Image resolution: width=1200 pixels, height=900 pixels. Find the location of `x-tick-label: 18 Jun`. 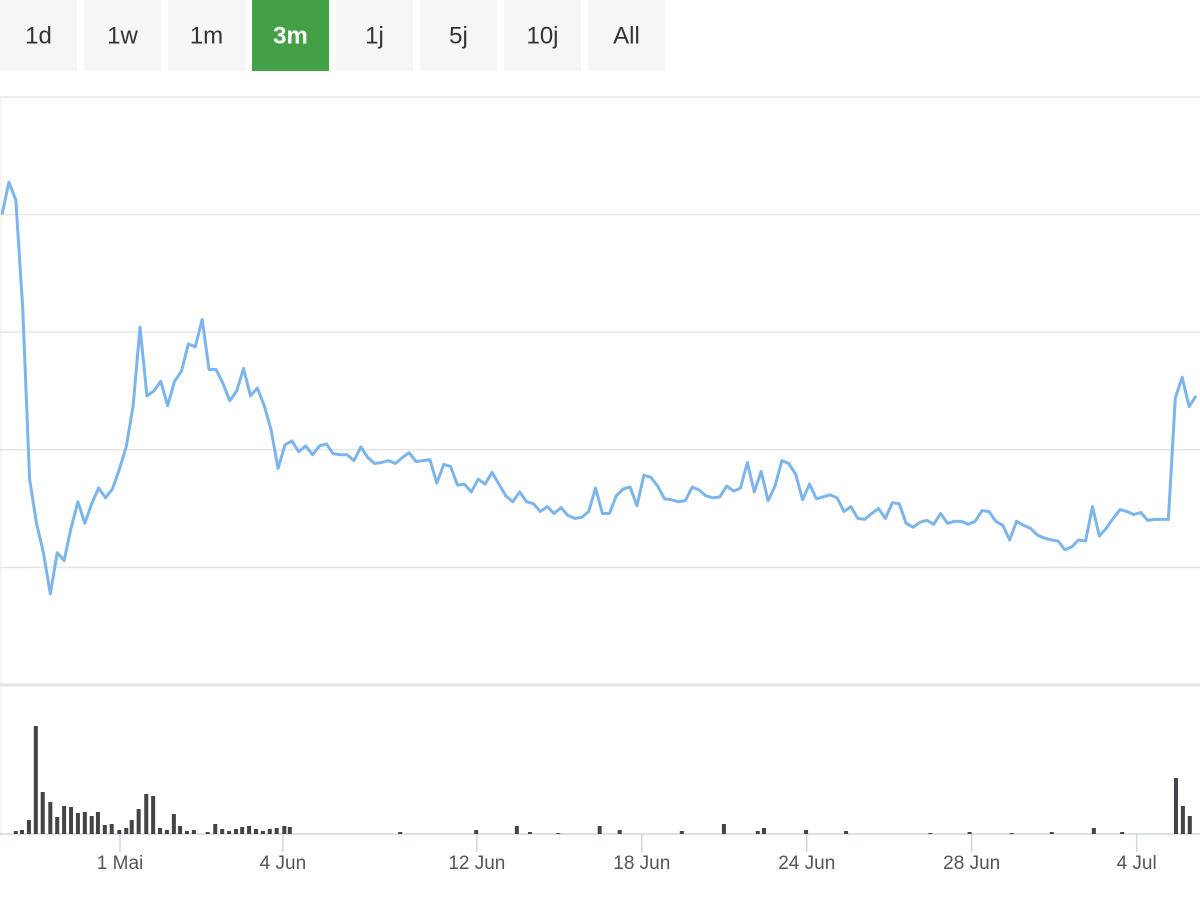

x-tick-label: 18 Jun is located at coordinates (641, 863).